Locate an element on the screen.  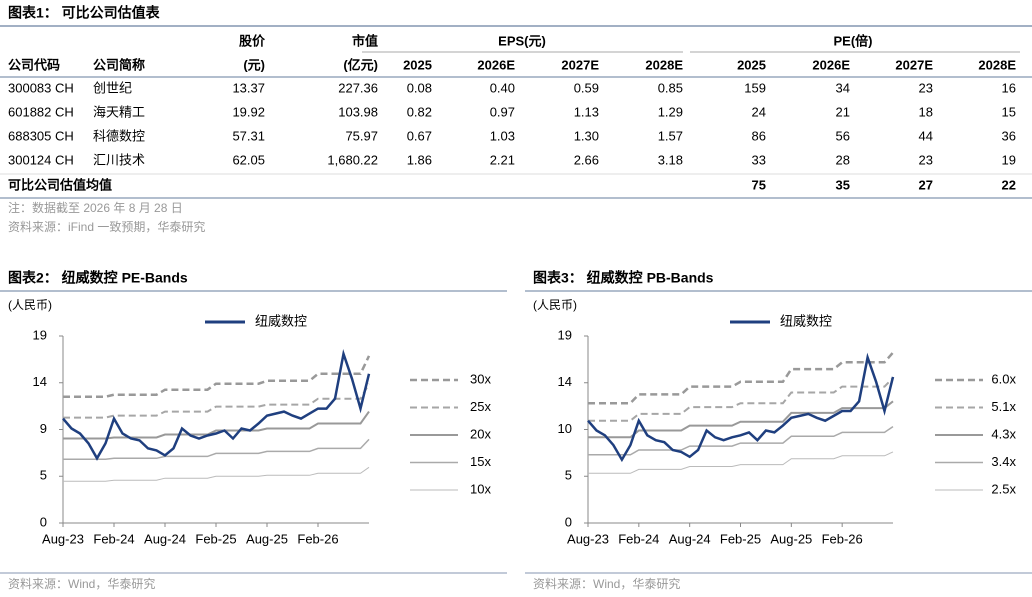
table-cell: 300083 CH is located at coordinates (41, 87).